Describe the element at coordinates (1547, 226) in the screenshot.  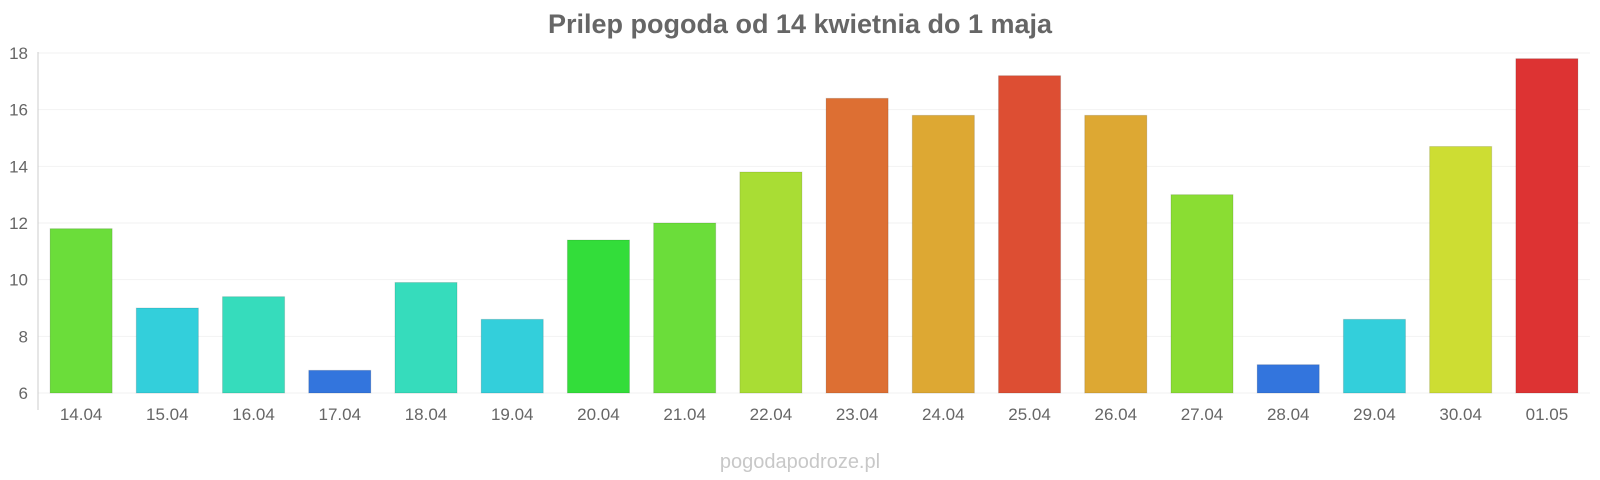
I see `bar-01.05` at that location.